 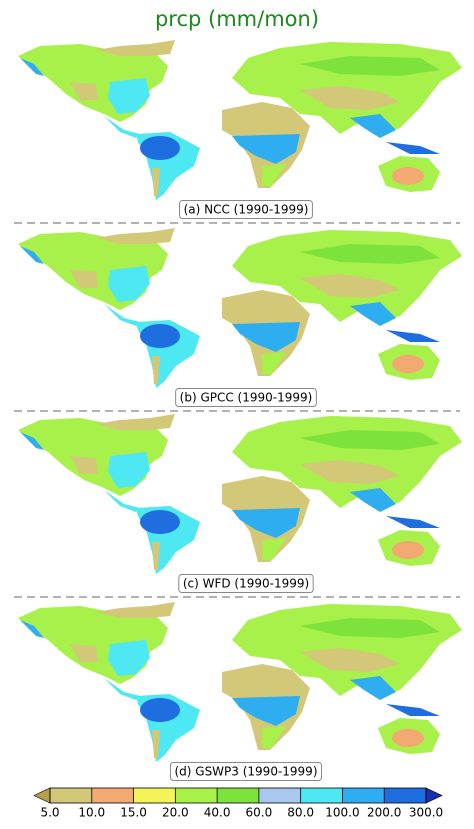 I want to click on panel-label: (b) GPCC (1990-1999), so click(x=246, y=398).